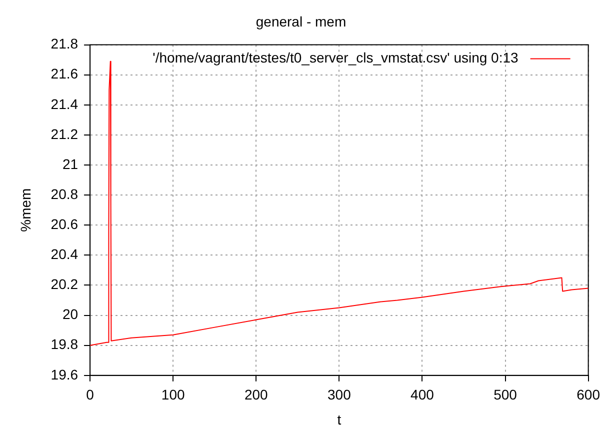 The height and width of the screenshot is (439, 614). Describe the element at coordinates (335, 58) in the screenshot. I see `legend-label: '/home/vagrant/testes/t0_server_cls_vmstat.csv' using 0:13` at that location.